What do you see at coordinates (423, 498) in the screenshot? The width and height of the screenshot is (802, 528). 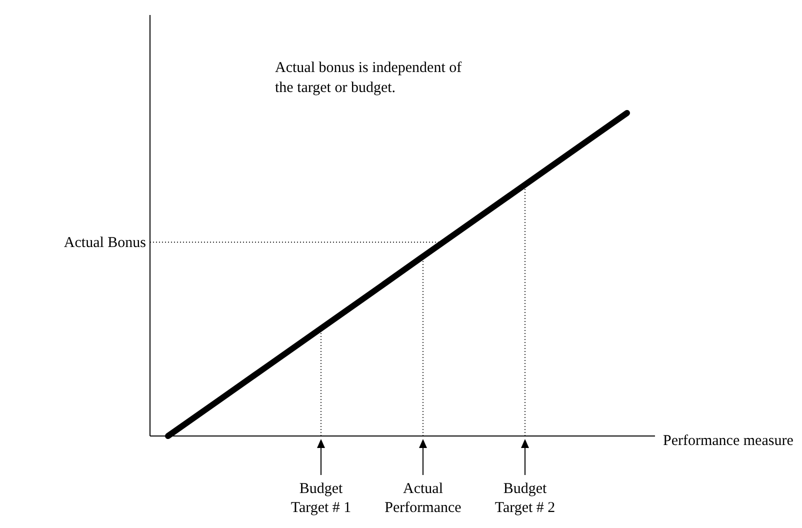 I see `x-tick-label: Actual Performance` at bounding box center [423, 498].